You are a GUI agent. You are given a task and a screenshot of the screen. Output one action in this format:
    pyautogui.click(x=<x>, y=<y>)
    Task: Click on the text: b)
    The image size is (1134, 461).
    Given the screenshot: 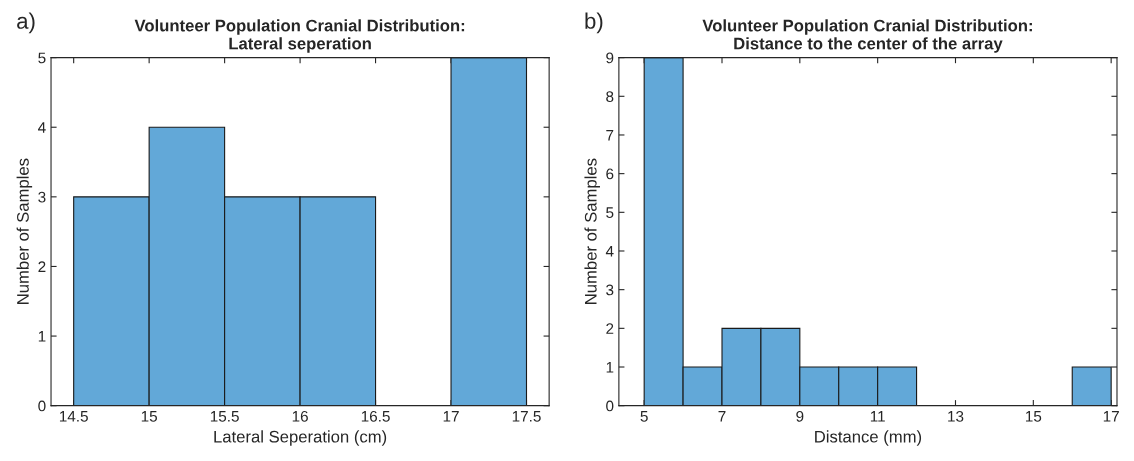 What is the action you would take?
    pyautogui.click(x=594, y=23)
    